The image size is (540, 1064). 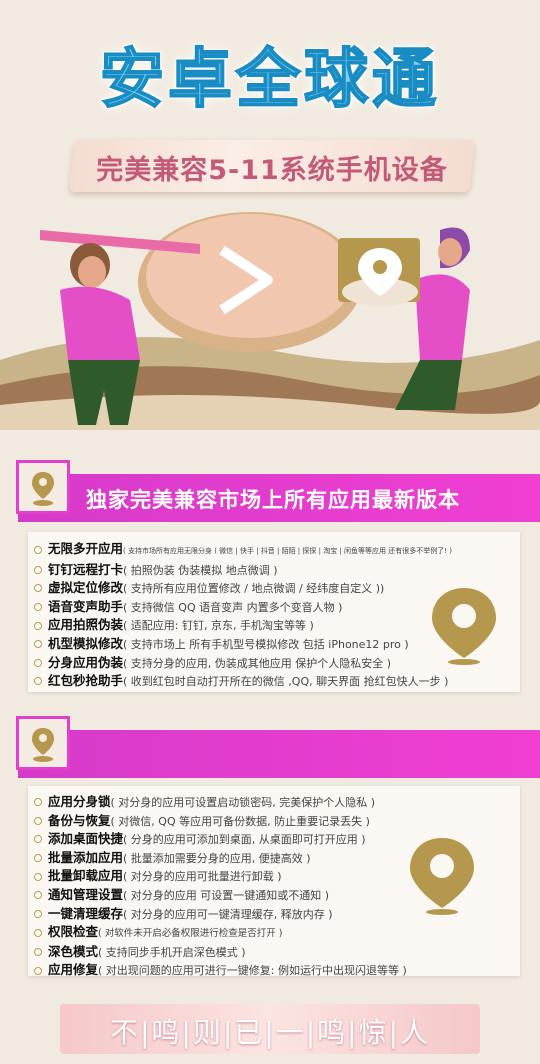 I want to click on section2-icon-box, so click(x=43, y=743).